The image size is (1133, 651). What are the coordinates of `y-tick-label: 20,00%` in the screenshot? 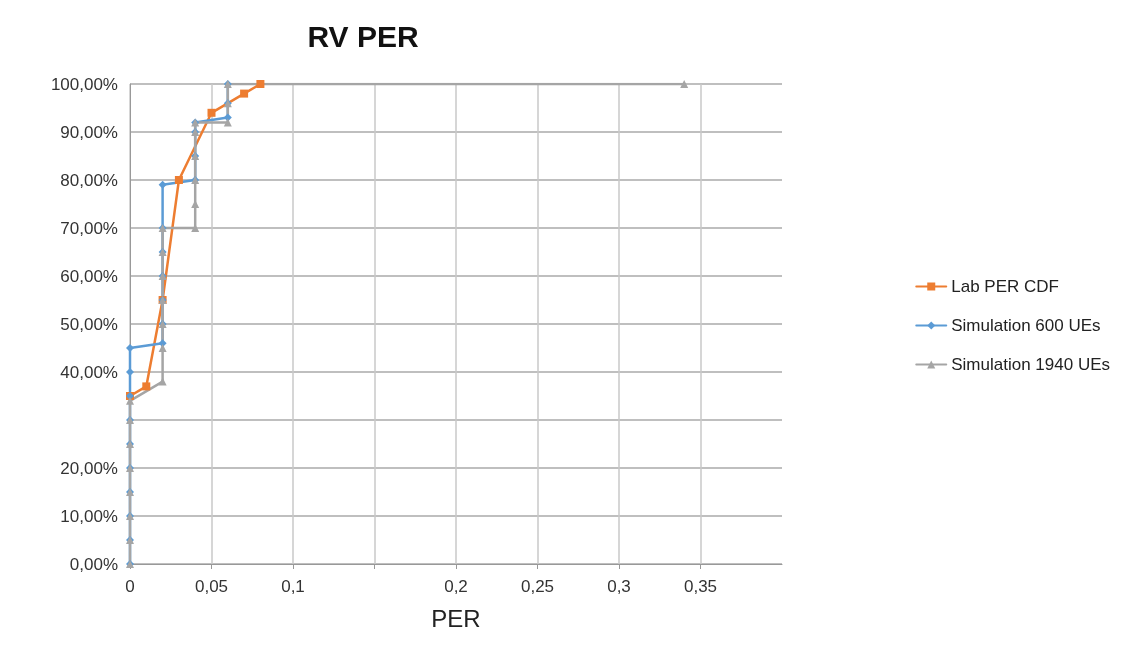 It's located at (89, 468).